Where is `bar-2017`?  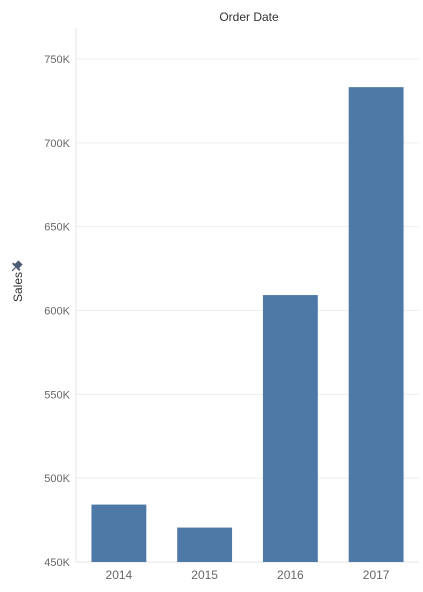 bar-2017 is located at coordinates (376, 324).